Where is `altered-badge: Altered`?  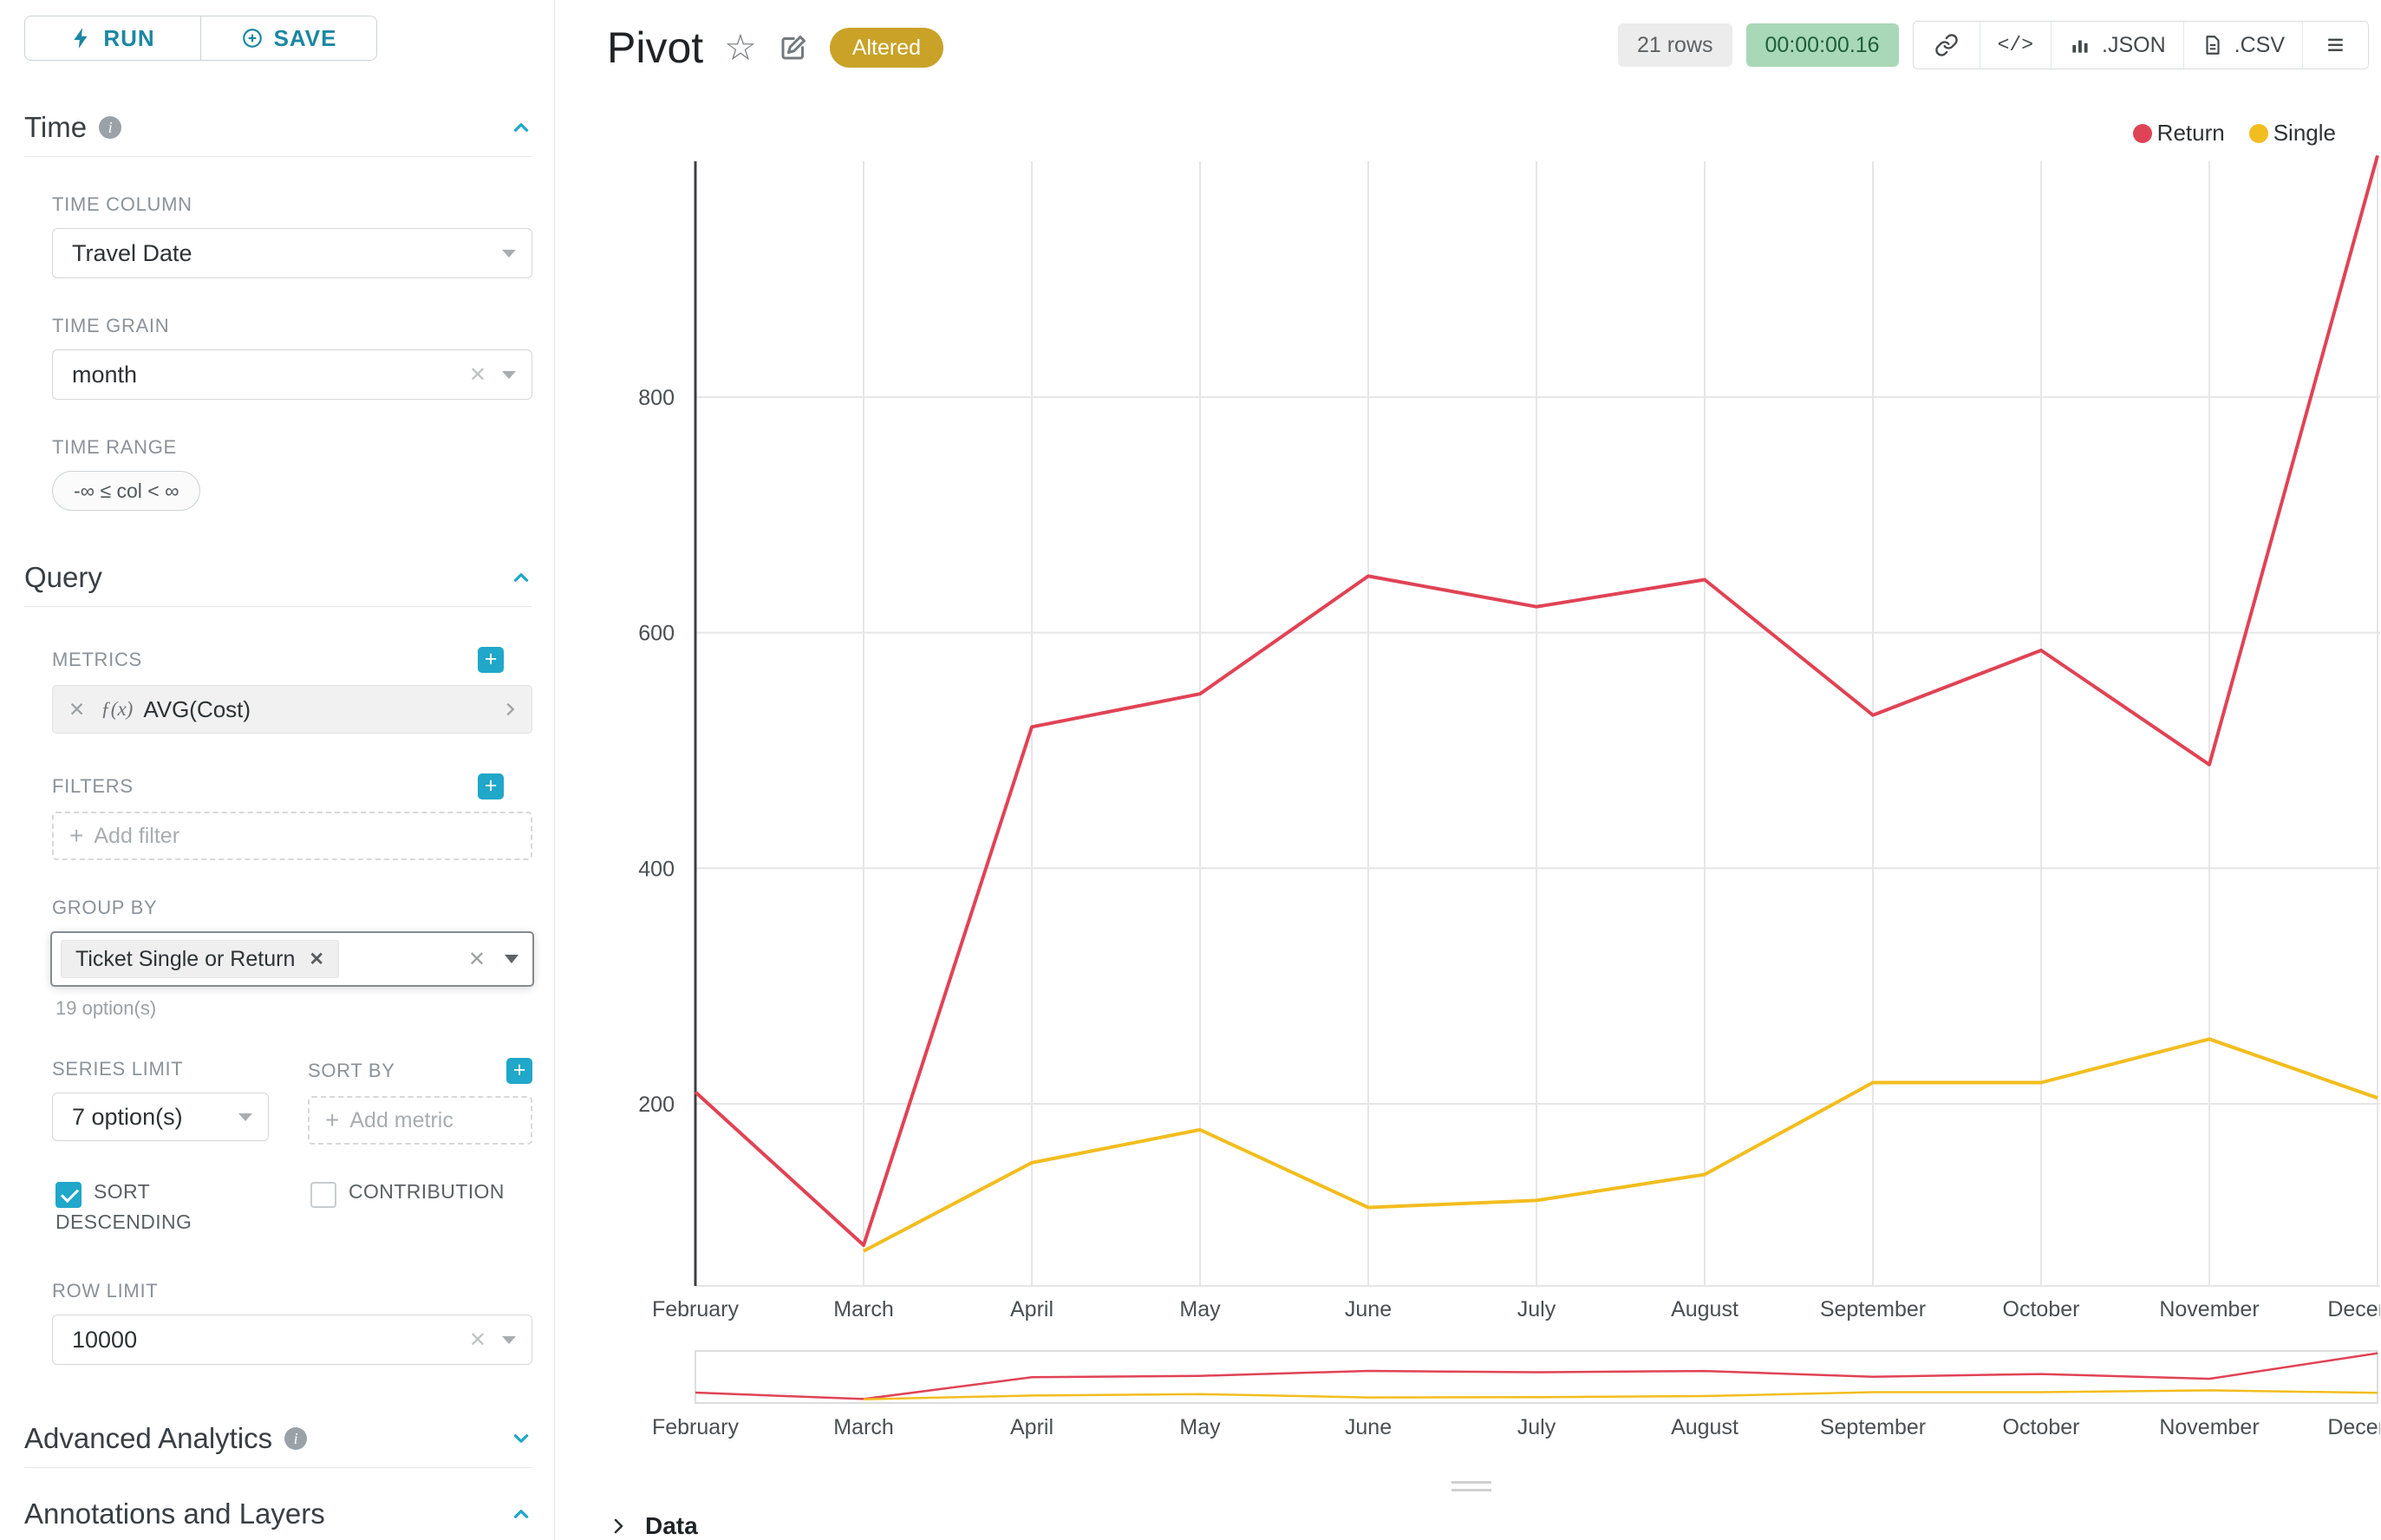 altered-badge: Altered is located at coordinates (887, 48).